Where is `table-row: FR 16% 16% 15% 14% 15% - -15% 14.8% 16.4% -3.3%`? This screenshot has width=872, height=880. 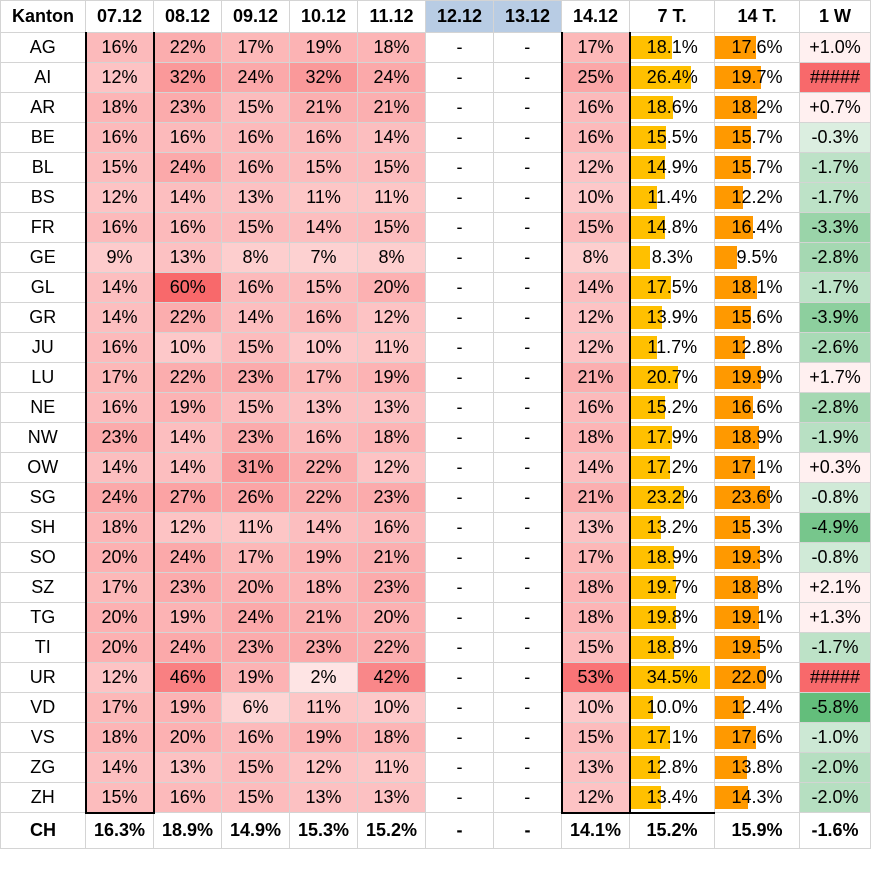 table-row: FR 16% 16% 15% 14% 15% - -15% 14.8% 16.4% -3.3% is located at coordinates (435, 227).